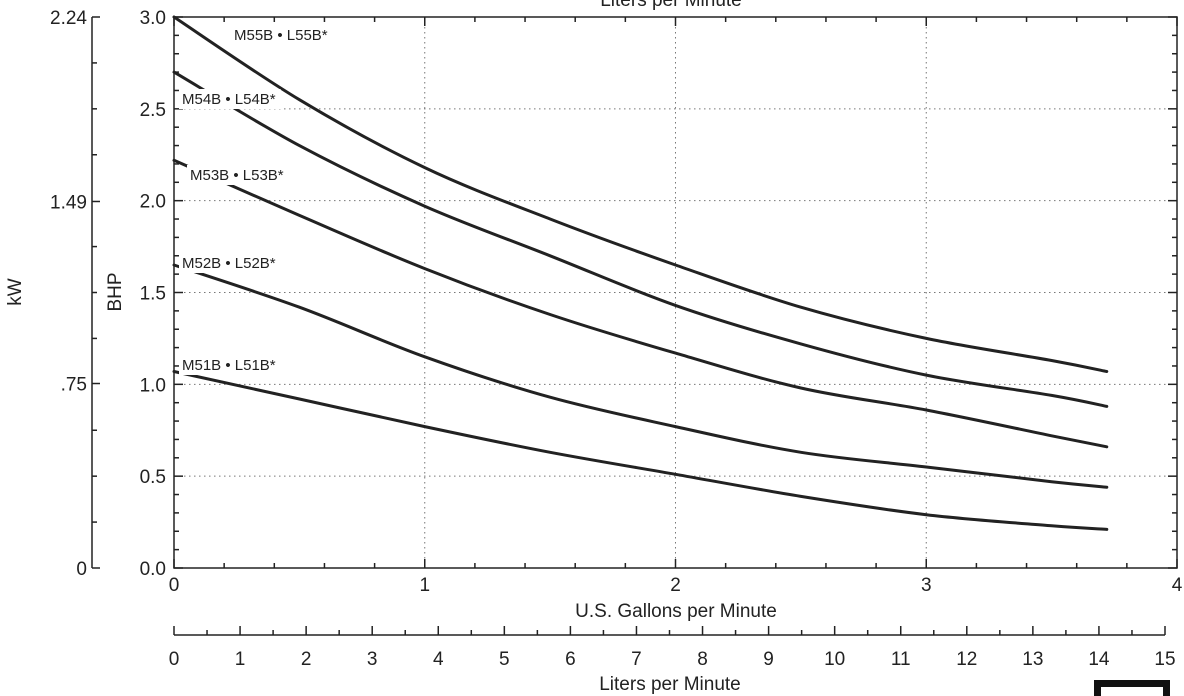 This screenshot has width=1184, height=696. Describe the element at coordinates (174, 585) in the screenshot. I see `x-tick-label: 0` at that location.